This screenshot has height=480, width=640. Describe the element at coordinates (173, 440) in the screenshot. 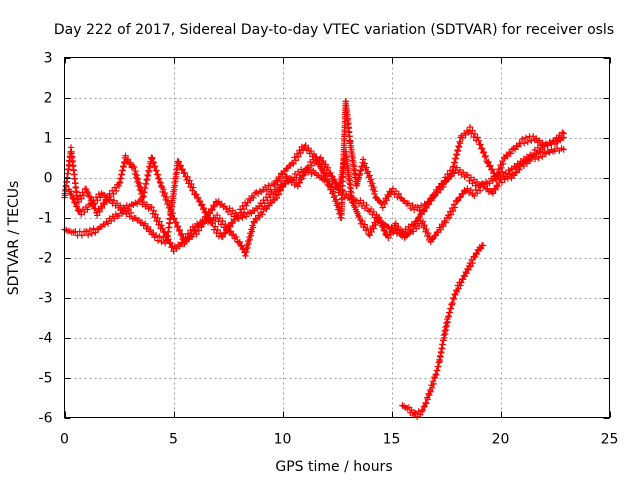

I see `x-tick-label: 5` at that location.